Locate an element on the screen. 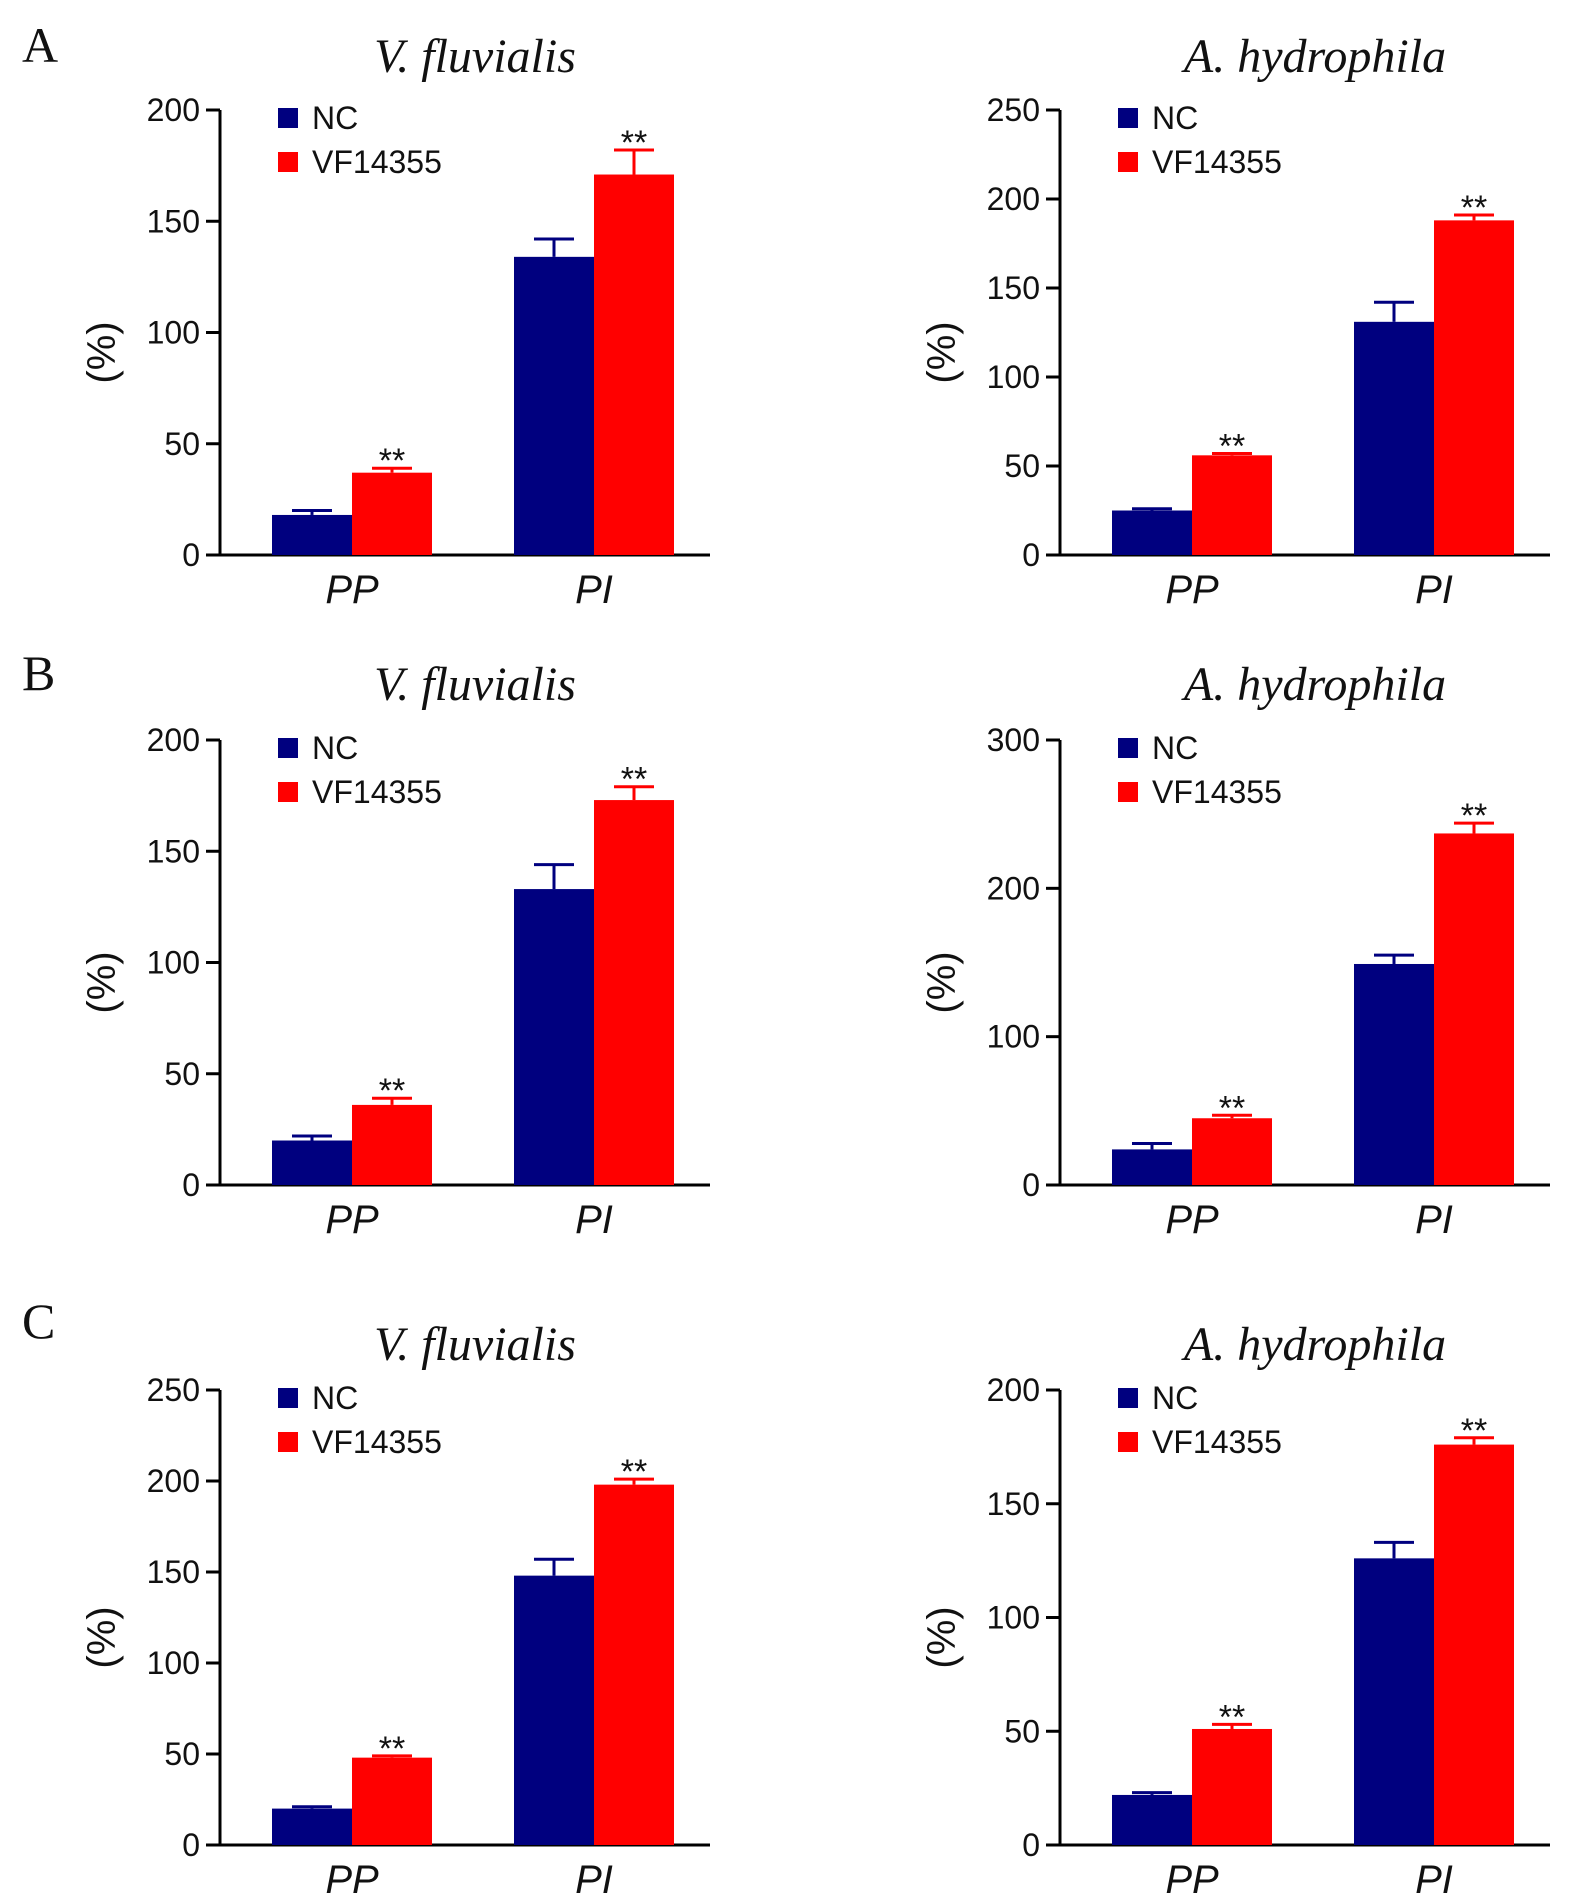  panel-letter-c: C is located at coordinates (38, 1321).